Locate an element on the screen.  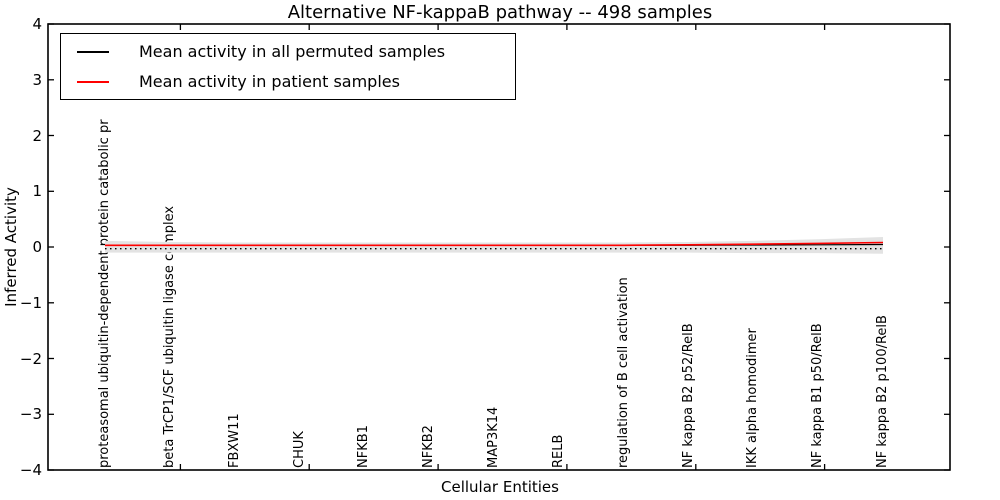
y-tick-label: −1 is located at coordinates (30, 302).